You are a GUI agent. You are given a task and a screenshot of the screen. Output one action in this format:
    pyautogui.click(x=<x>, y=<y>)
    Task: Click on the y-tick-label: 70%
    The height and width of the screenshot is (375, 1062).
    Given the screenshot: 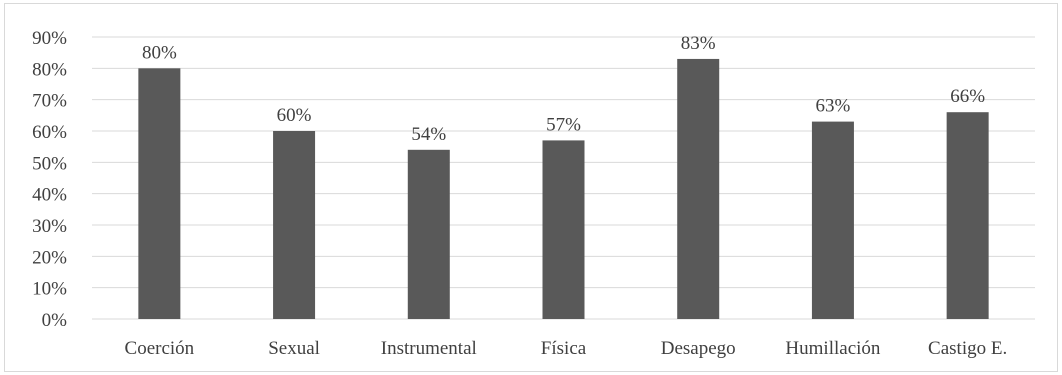 What is the action you would take?
    pyautogui.click(x=49, y=101)
    